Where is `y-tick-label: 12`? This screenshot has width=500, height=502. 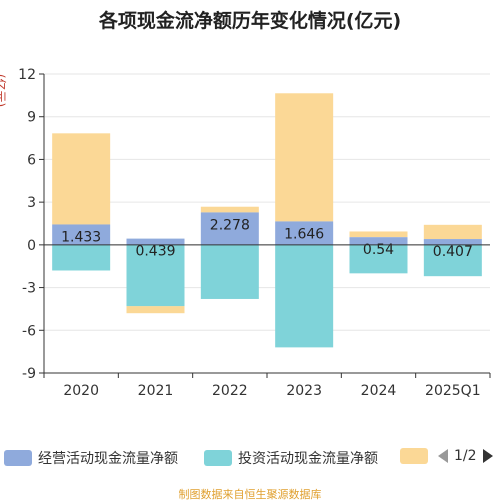
y-tick-label: 12 is located at coordinates (27, 75).